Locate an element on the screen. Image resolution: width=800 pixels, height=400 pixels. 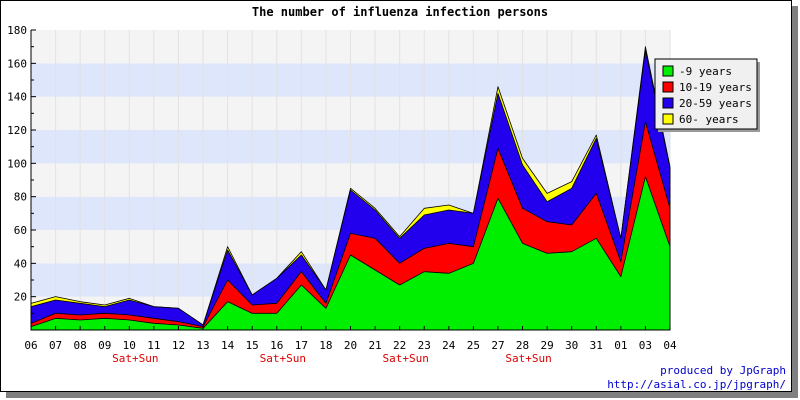
frame-shadow-right is located at coordinates (795, 202).